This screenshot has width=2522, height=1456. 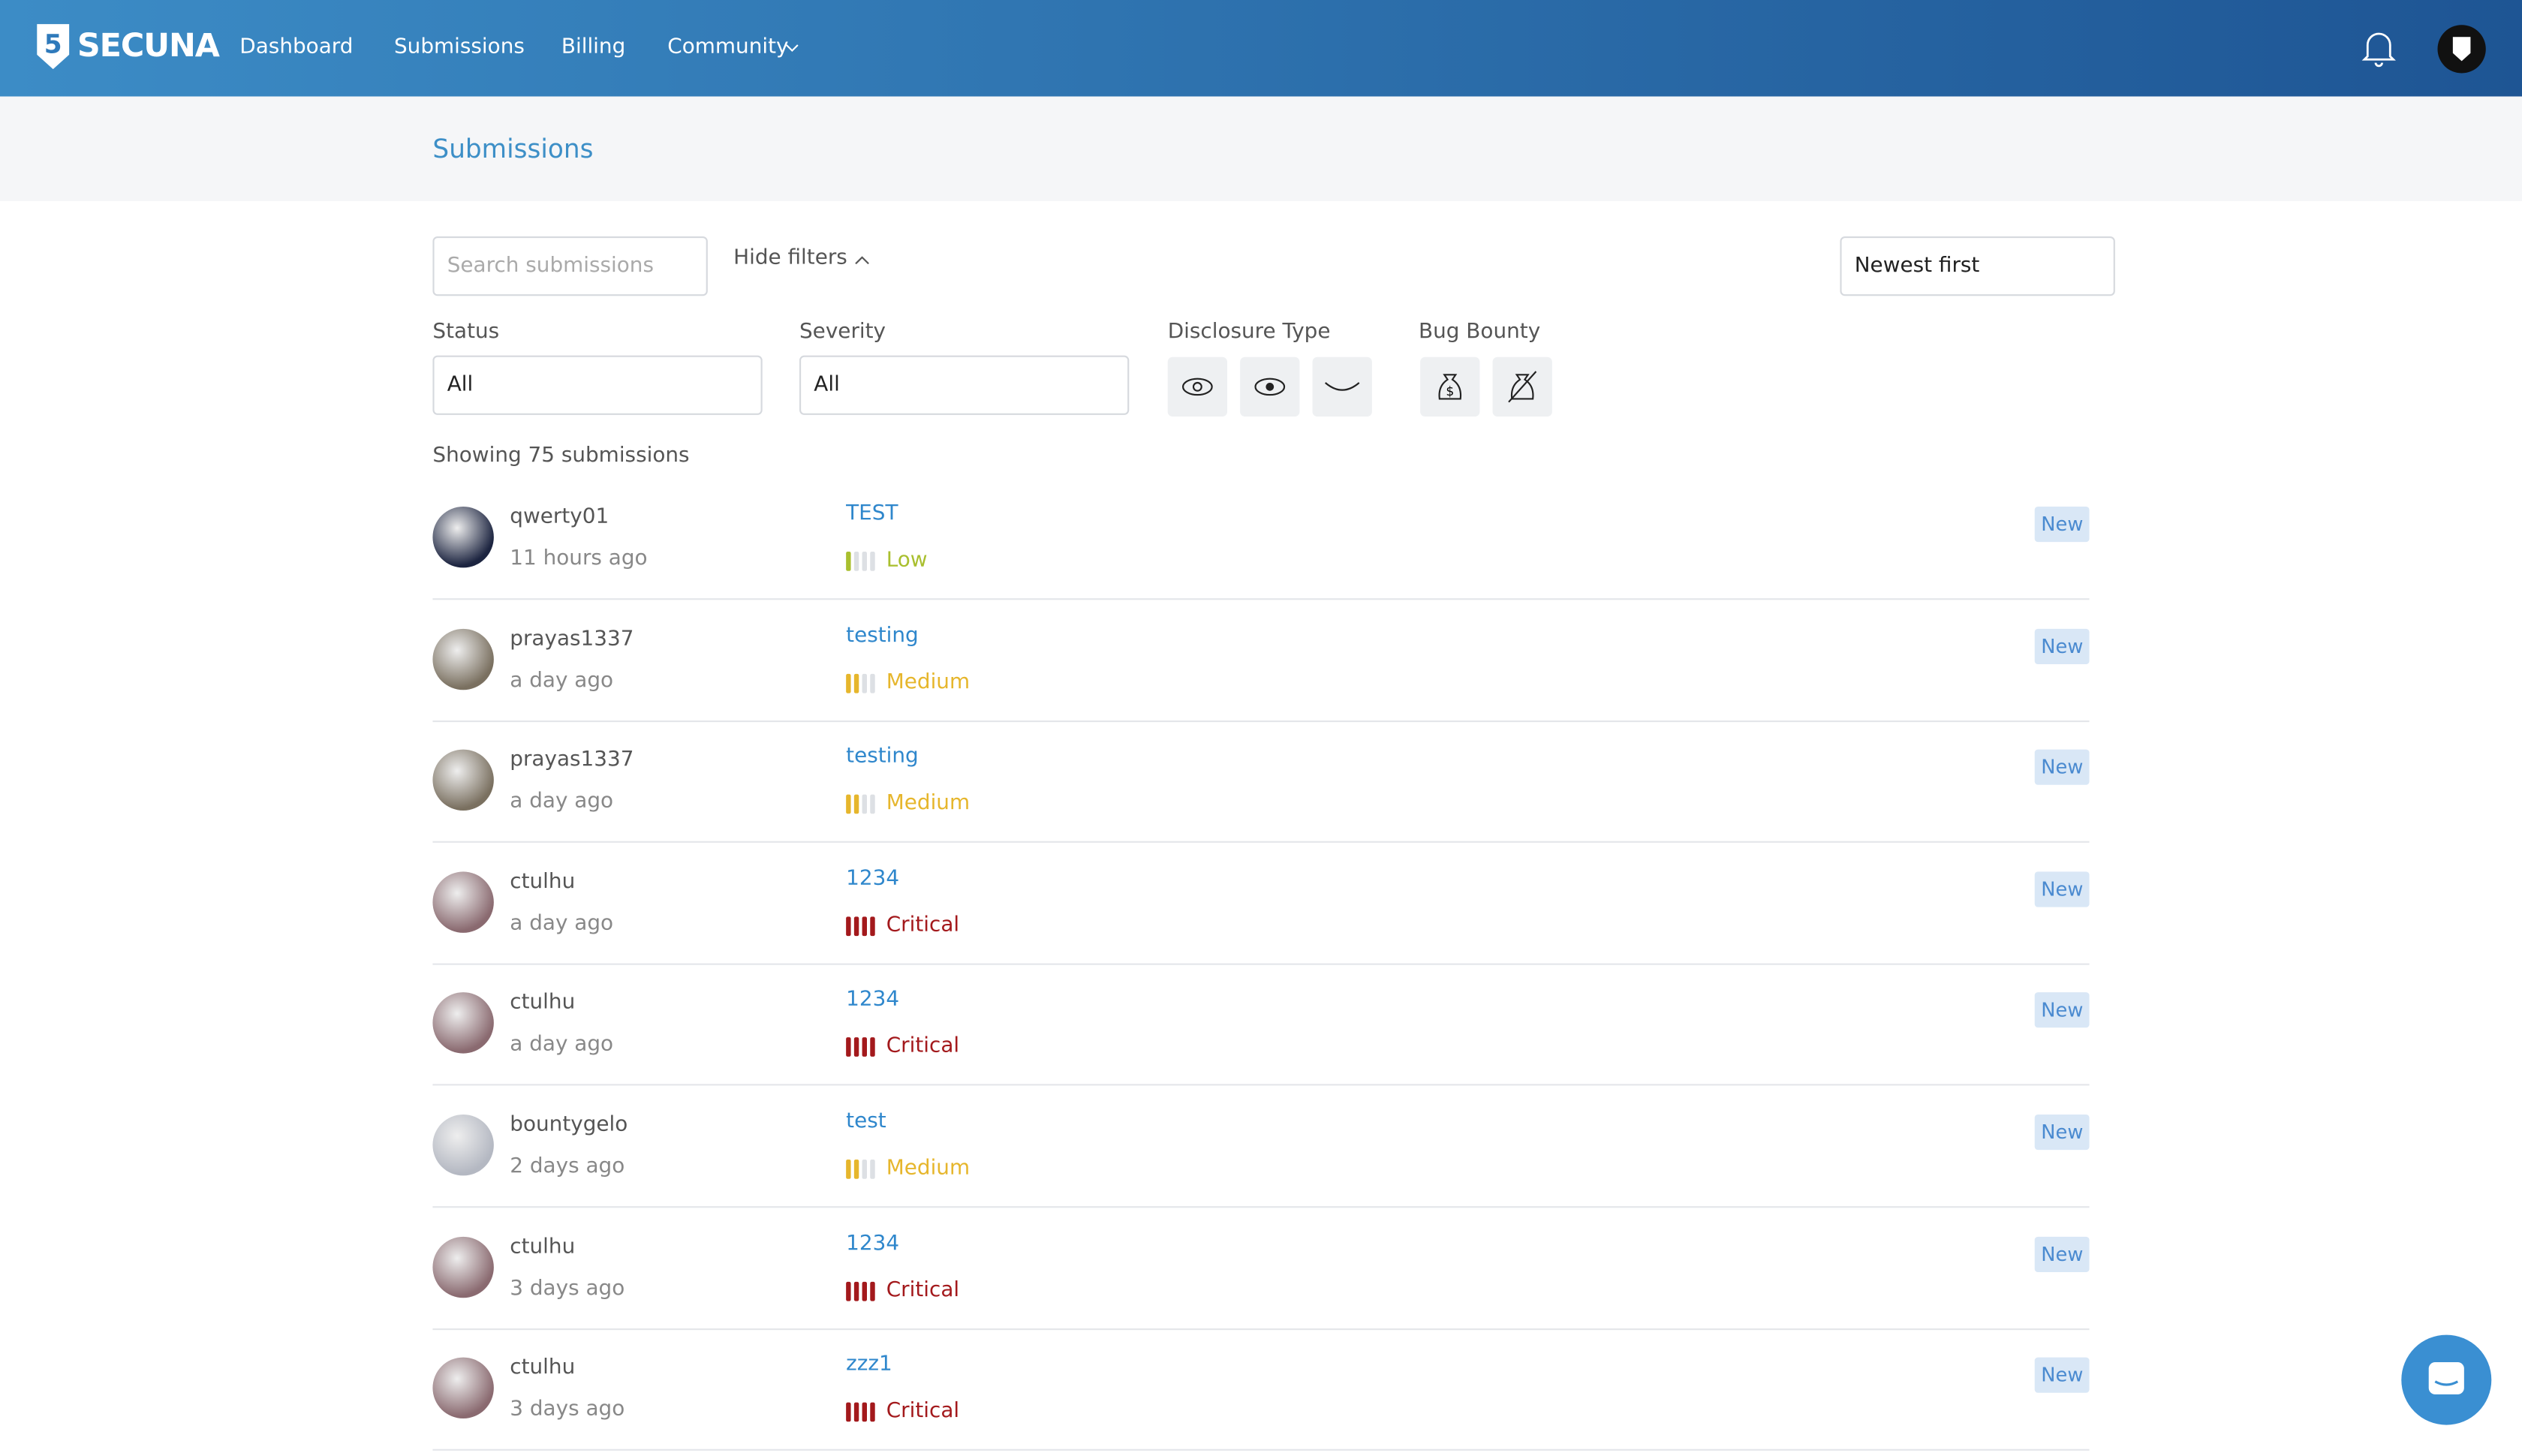 I want to click on filter-label: Severity, so click(x=842, y=332).